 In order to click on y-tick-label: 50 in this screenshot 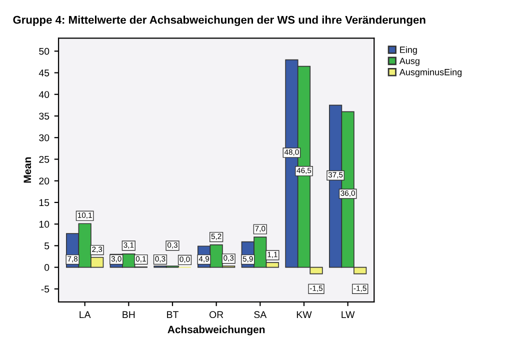, I will do `click(44, 51)`.